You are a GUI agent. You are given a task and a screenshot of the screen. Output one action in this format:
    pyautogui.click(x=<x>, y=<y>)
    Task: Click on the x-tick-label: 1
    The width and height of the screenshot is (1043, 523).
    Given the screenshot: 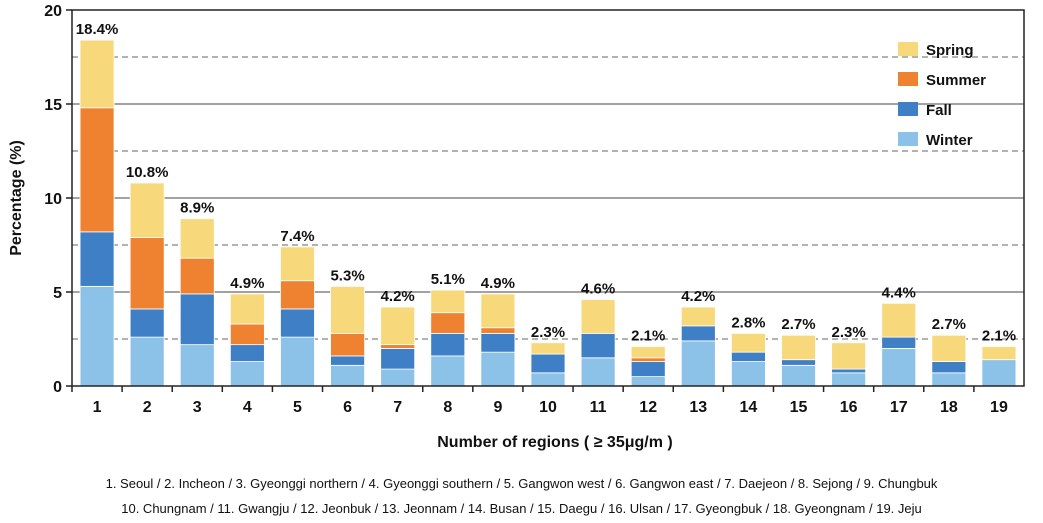 What is the action you would take?
    pyautogui.click(x=97, y=407)
    